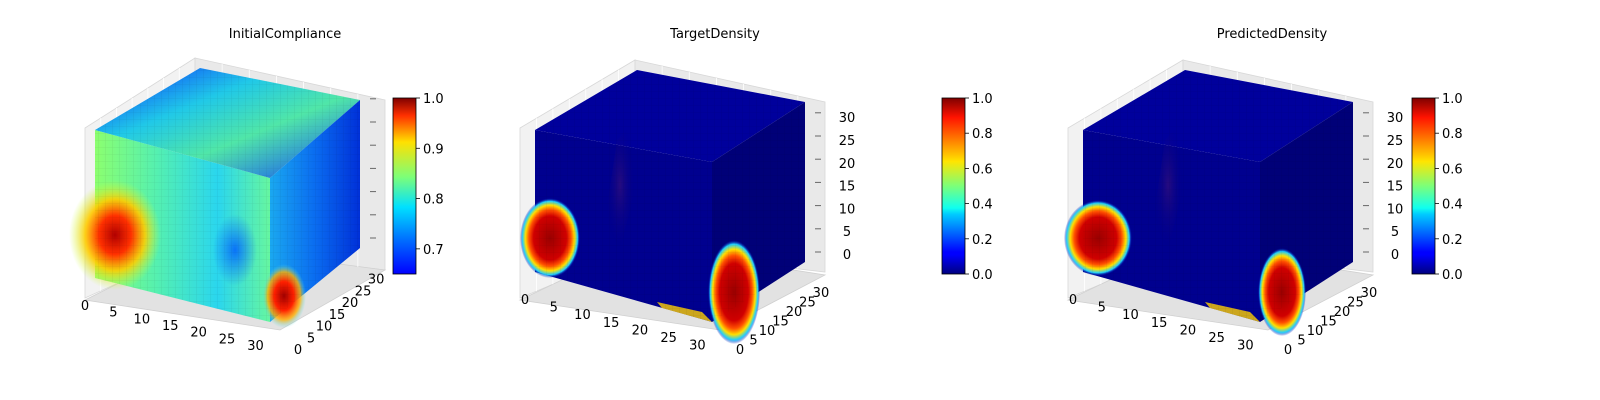  Describe the element at coordinates (433, 250) in the screenshot. I see `colorbar-tick-label: 0.7` at that location.